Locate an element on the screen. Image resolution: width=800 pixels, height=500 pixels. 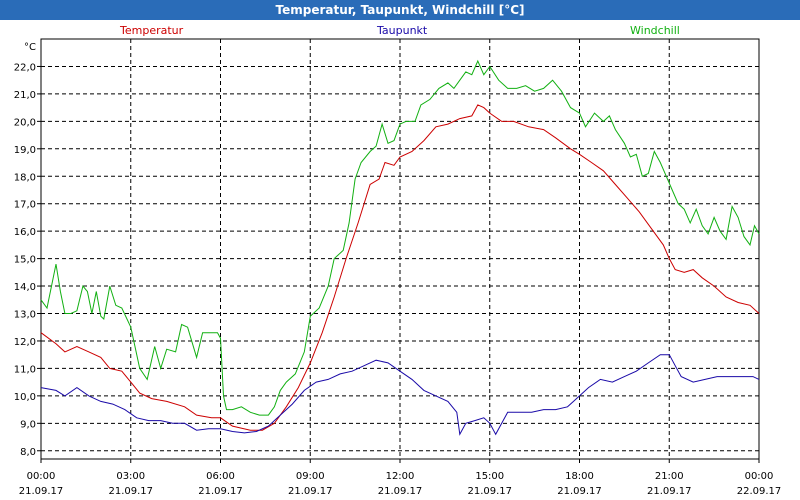
y-tick-label: 9,0 is located at coordinates (28, 424).